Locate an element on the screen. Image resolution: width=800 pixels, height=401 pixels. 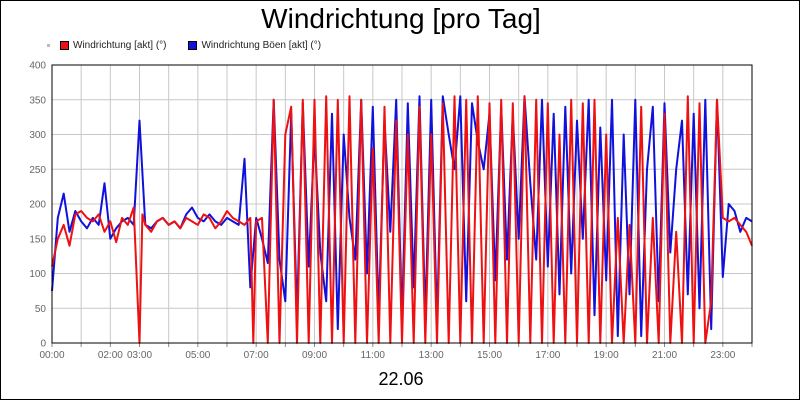
legend-swatch-blue is located at coordinates (193, 45).